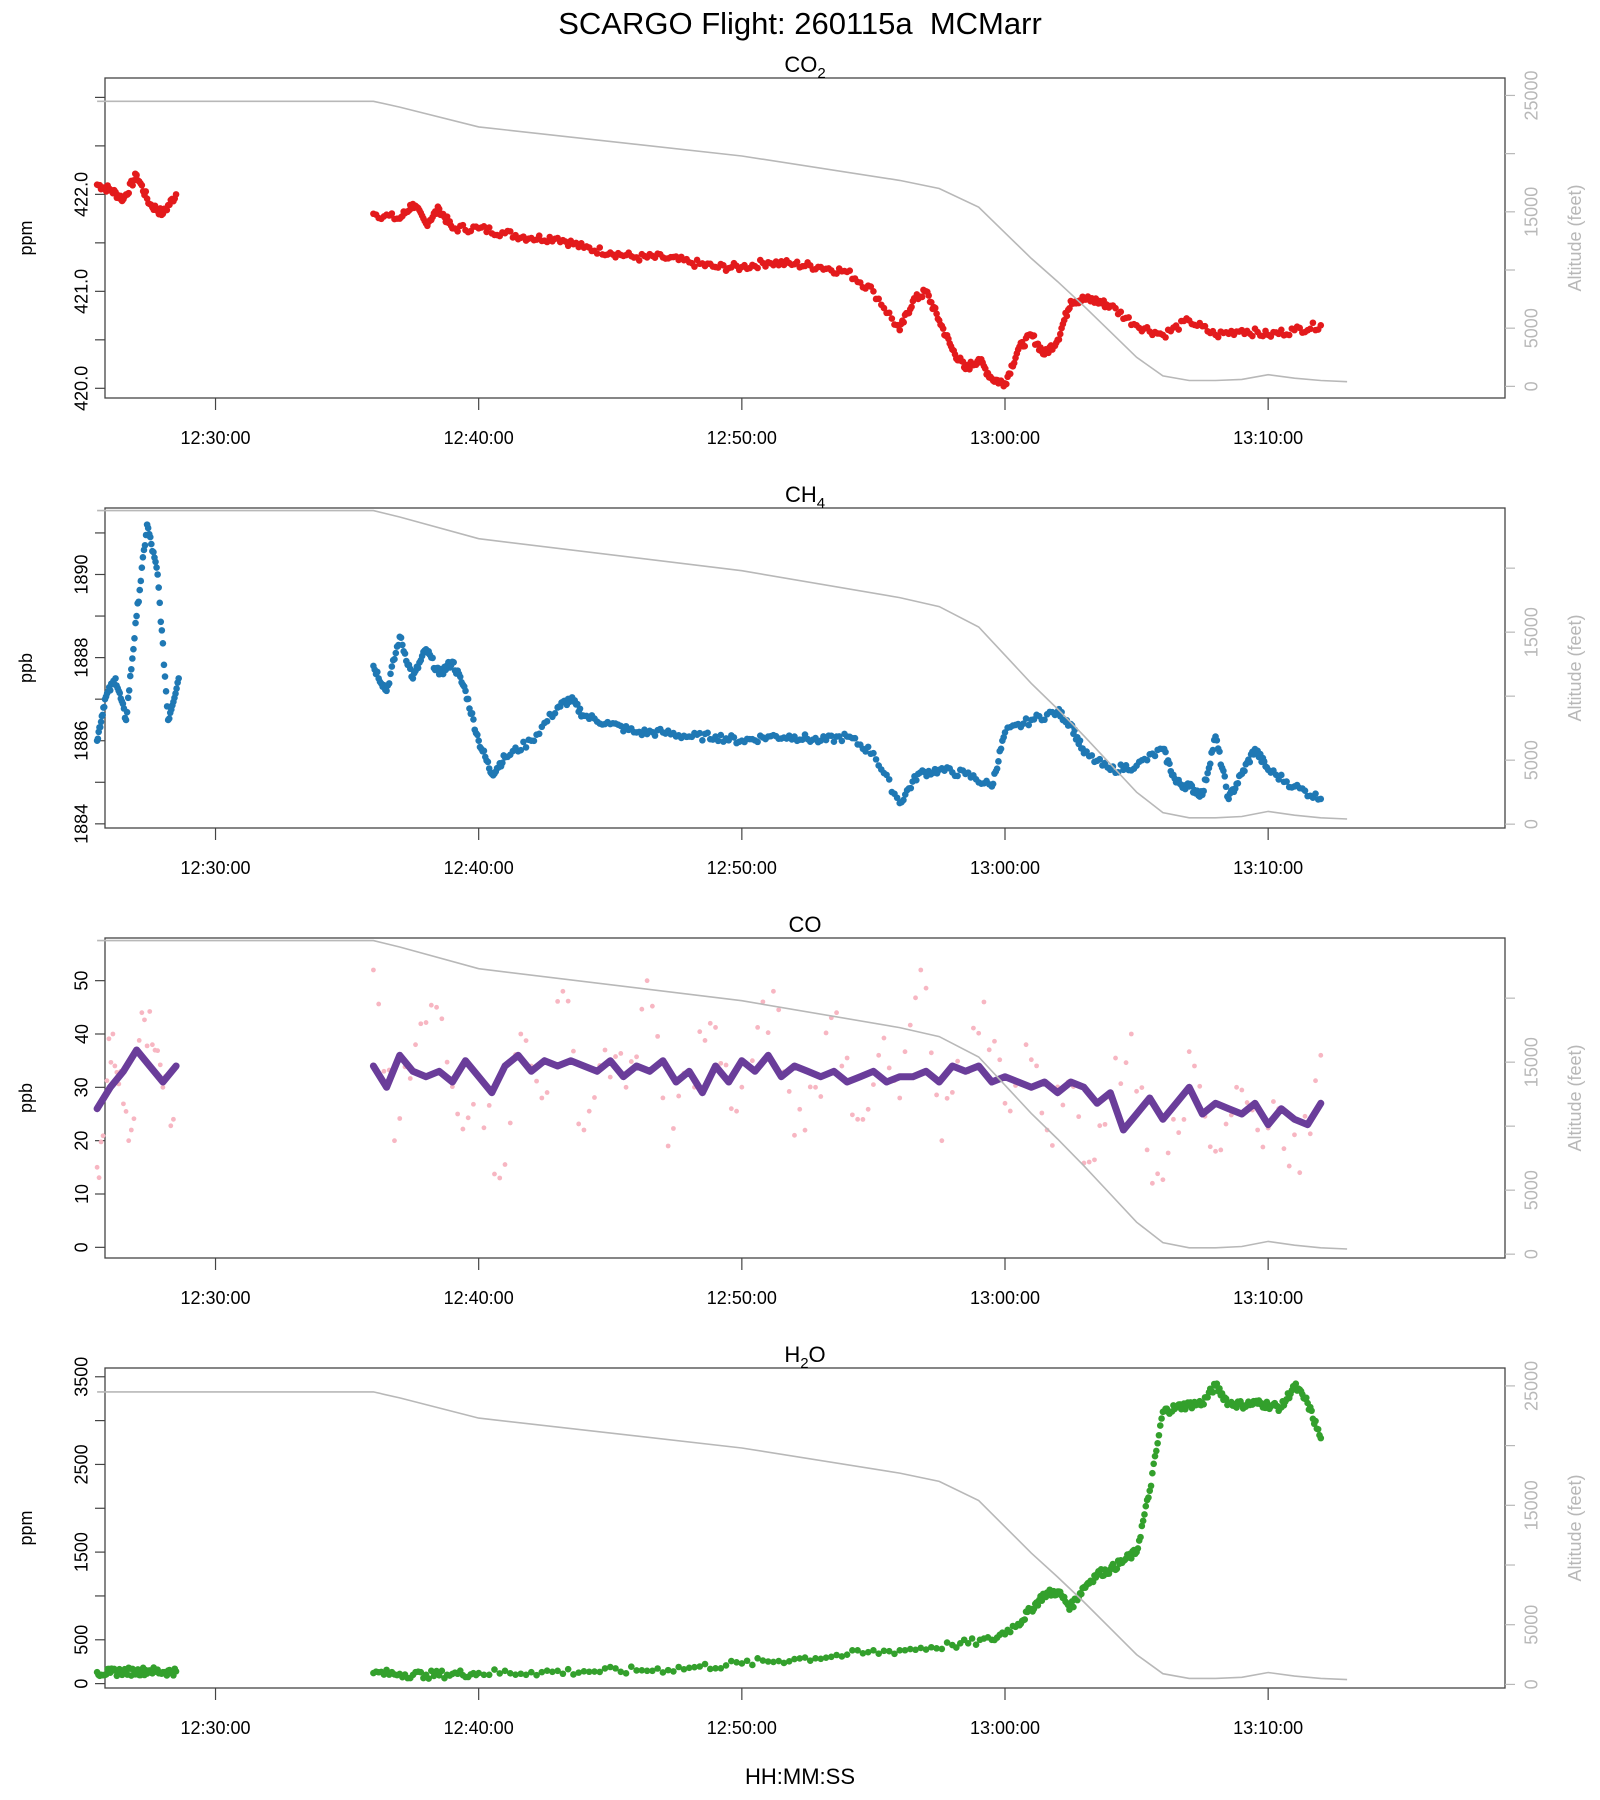 This screenshot has width=1600, height=1800. Describe the element at coordinates (742, 868) in the screenshot. I see `x-tick-label: 12:50:00` at that location.